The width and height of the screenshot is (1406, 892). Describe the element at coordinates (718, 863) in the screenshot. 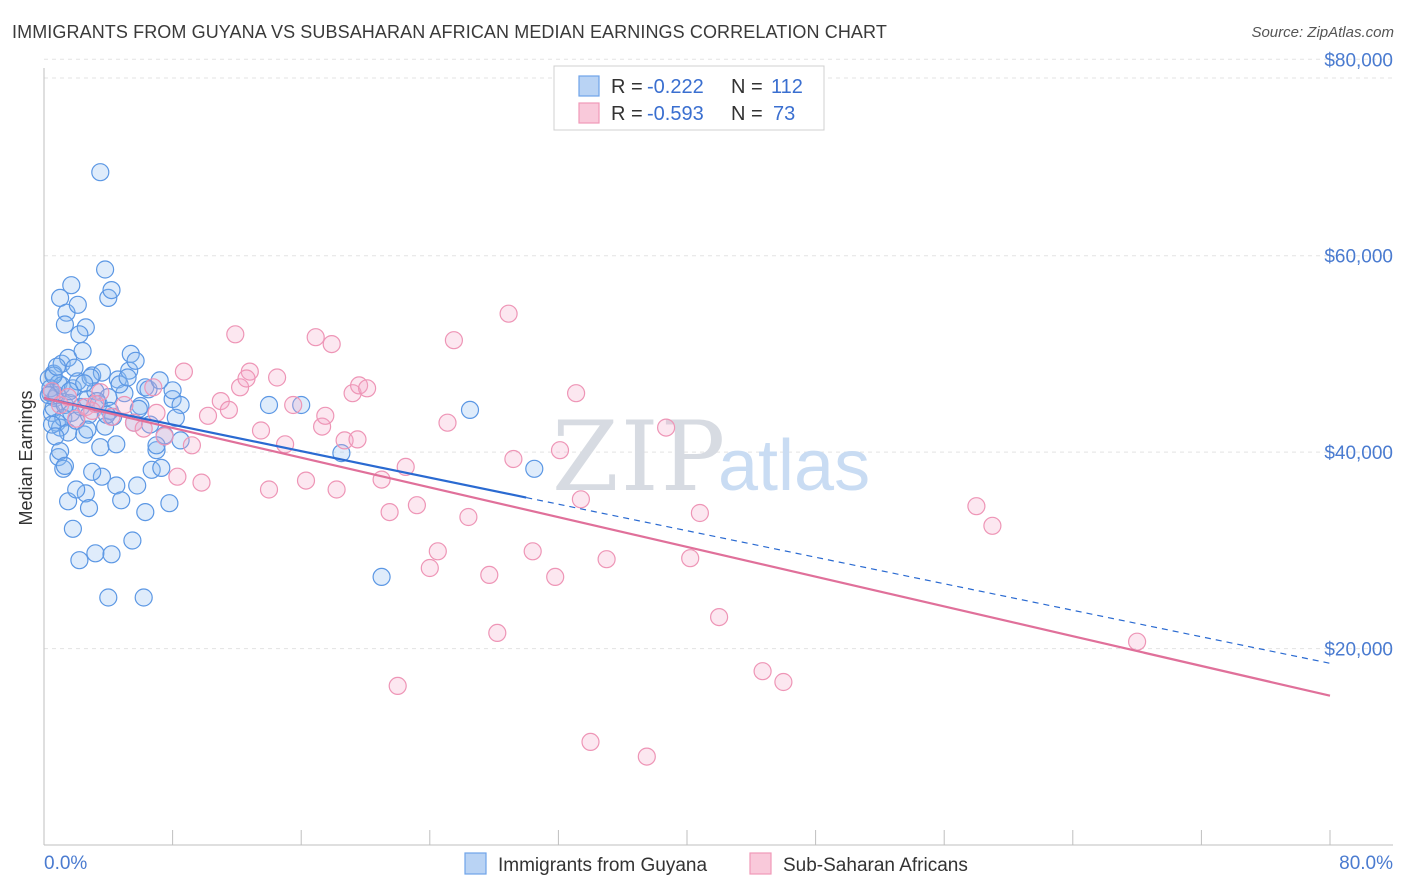

I see `x-axis-tick-labels: 0.0% 80.0%` at that location.